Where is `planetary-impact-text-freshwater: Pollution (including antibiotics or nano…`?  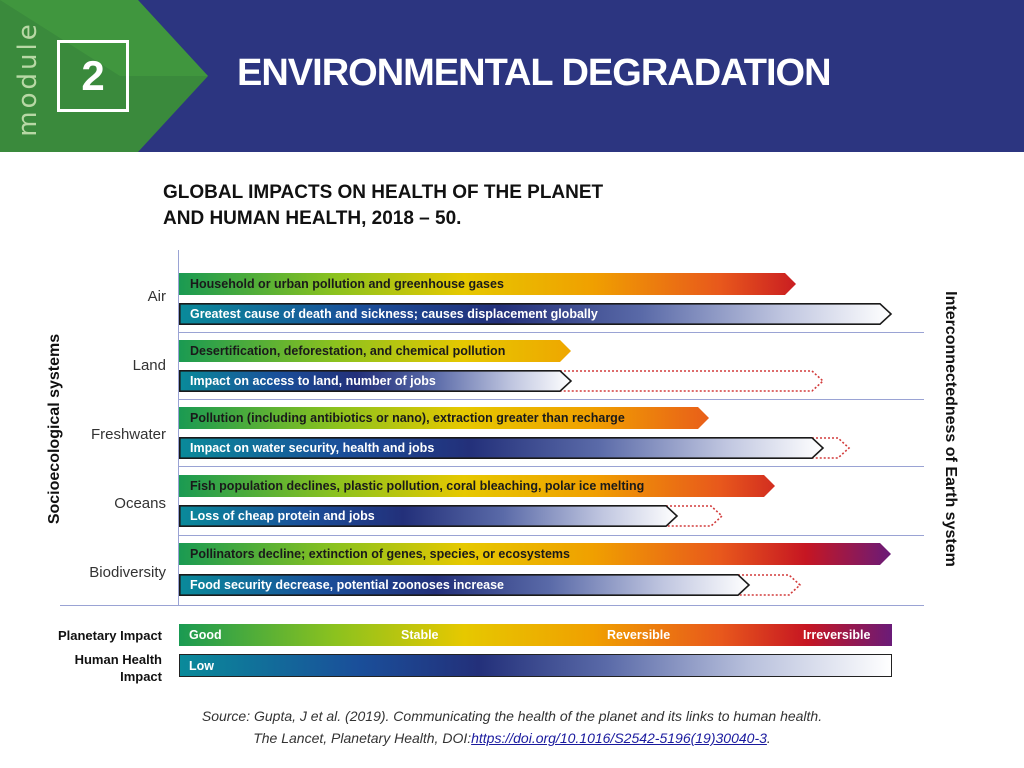
planetary-impact-text-freshwater: Pollution (including antibiotics or nano… is located at coordinates (407, 418).